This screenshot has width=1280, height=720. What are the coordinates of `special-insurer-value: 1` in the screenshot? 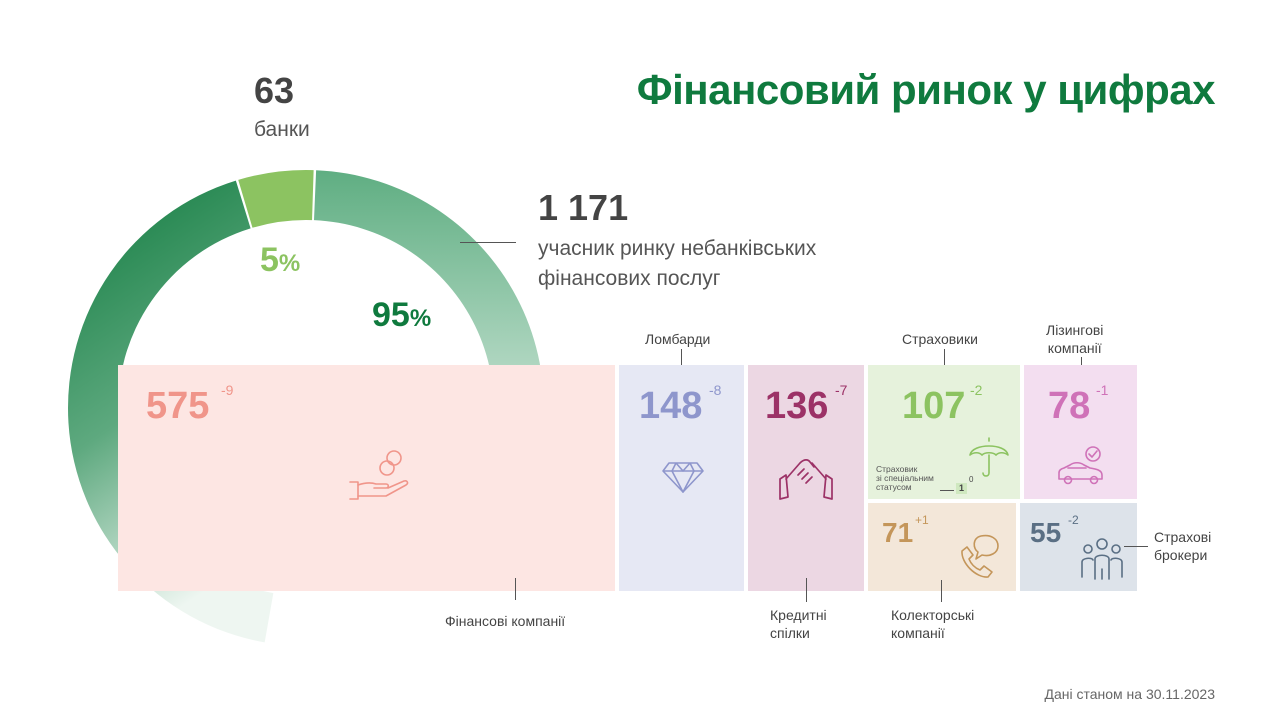 It's located at (961, 488).